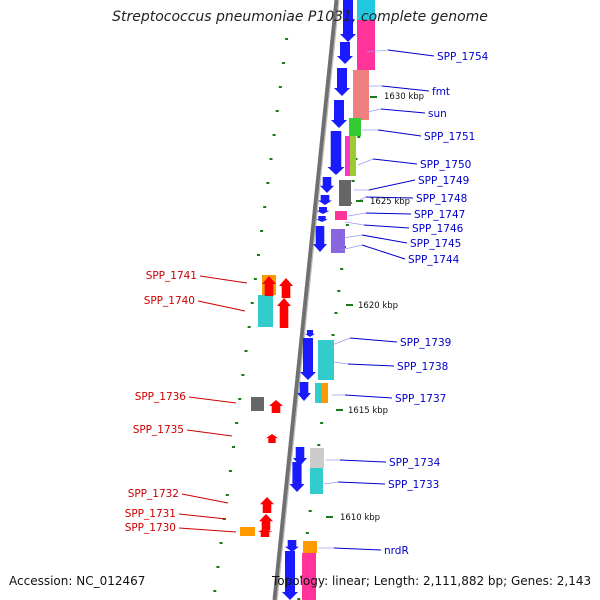 The width and height of the screenshot is (600, 600). What do you see at coordinates (441, 199) in the screenshot?
I see `gene-label-right: SPP_1748` at bounding box center [441, 199].